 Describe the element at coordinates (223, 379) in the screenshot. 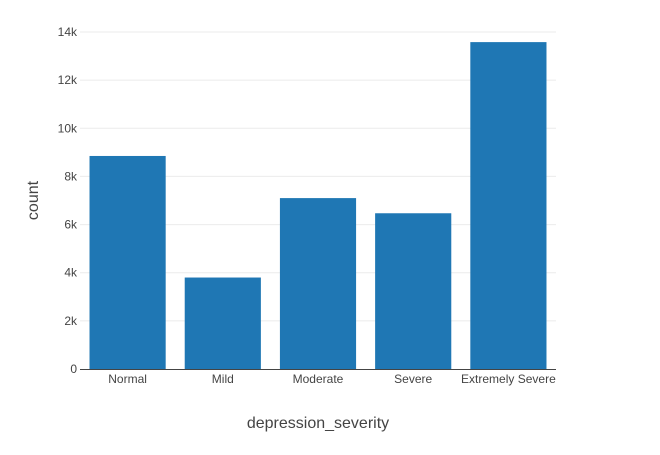

I see `x-tick-label: Mild` at that location.